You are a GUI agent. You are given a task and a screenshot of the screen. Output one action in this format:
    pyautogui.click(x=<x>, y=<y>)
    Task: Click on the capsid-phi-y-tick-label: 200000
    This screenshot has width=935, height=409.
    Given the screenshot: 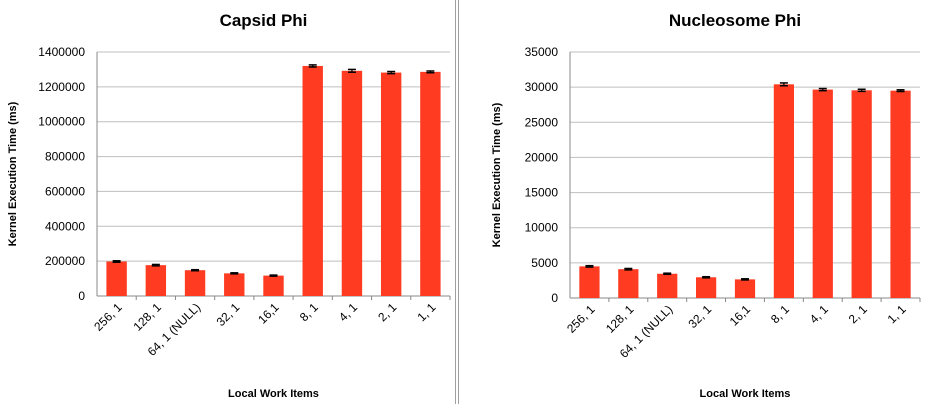 What is the action you would take?
    pyautogui.click(x=65, y=261)
    